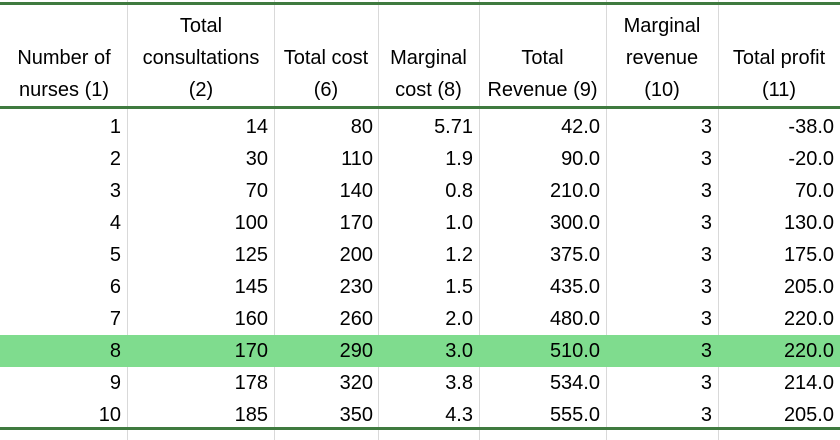 This screenshot has width=840, height=440. Describe the element at coordinates (251, 319) in the screenshot. I see `cell-consultations: 160` at that location.